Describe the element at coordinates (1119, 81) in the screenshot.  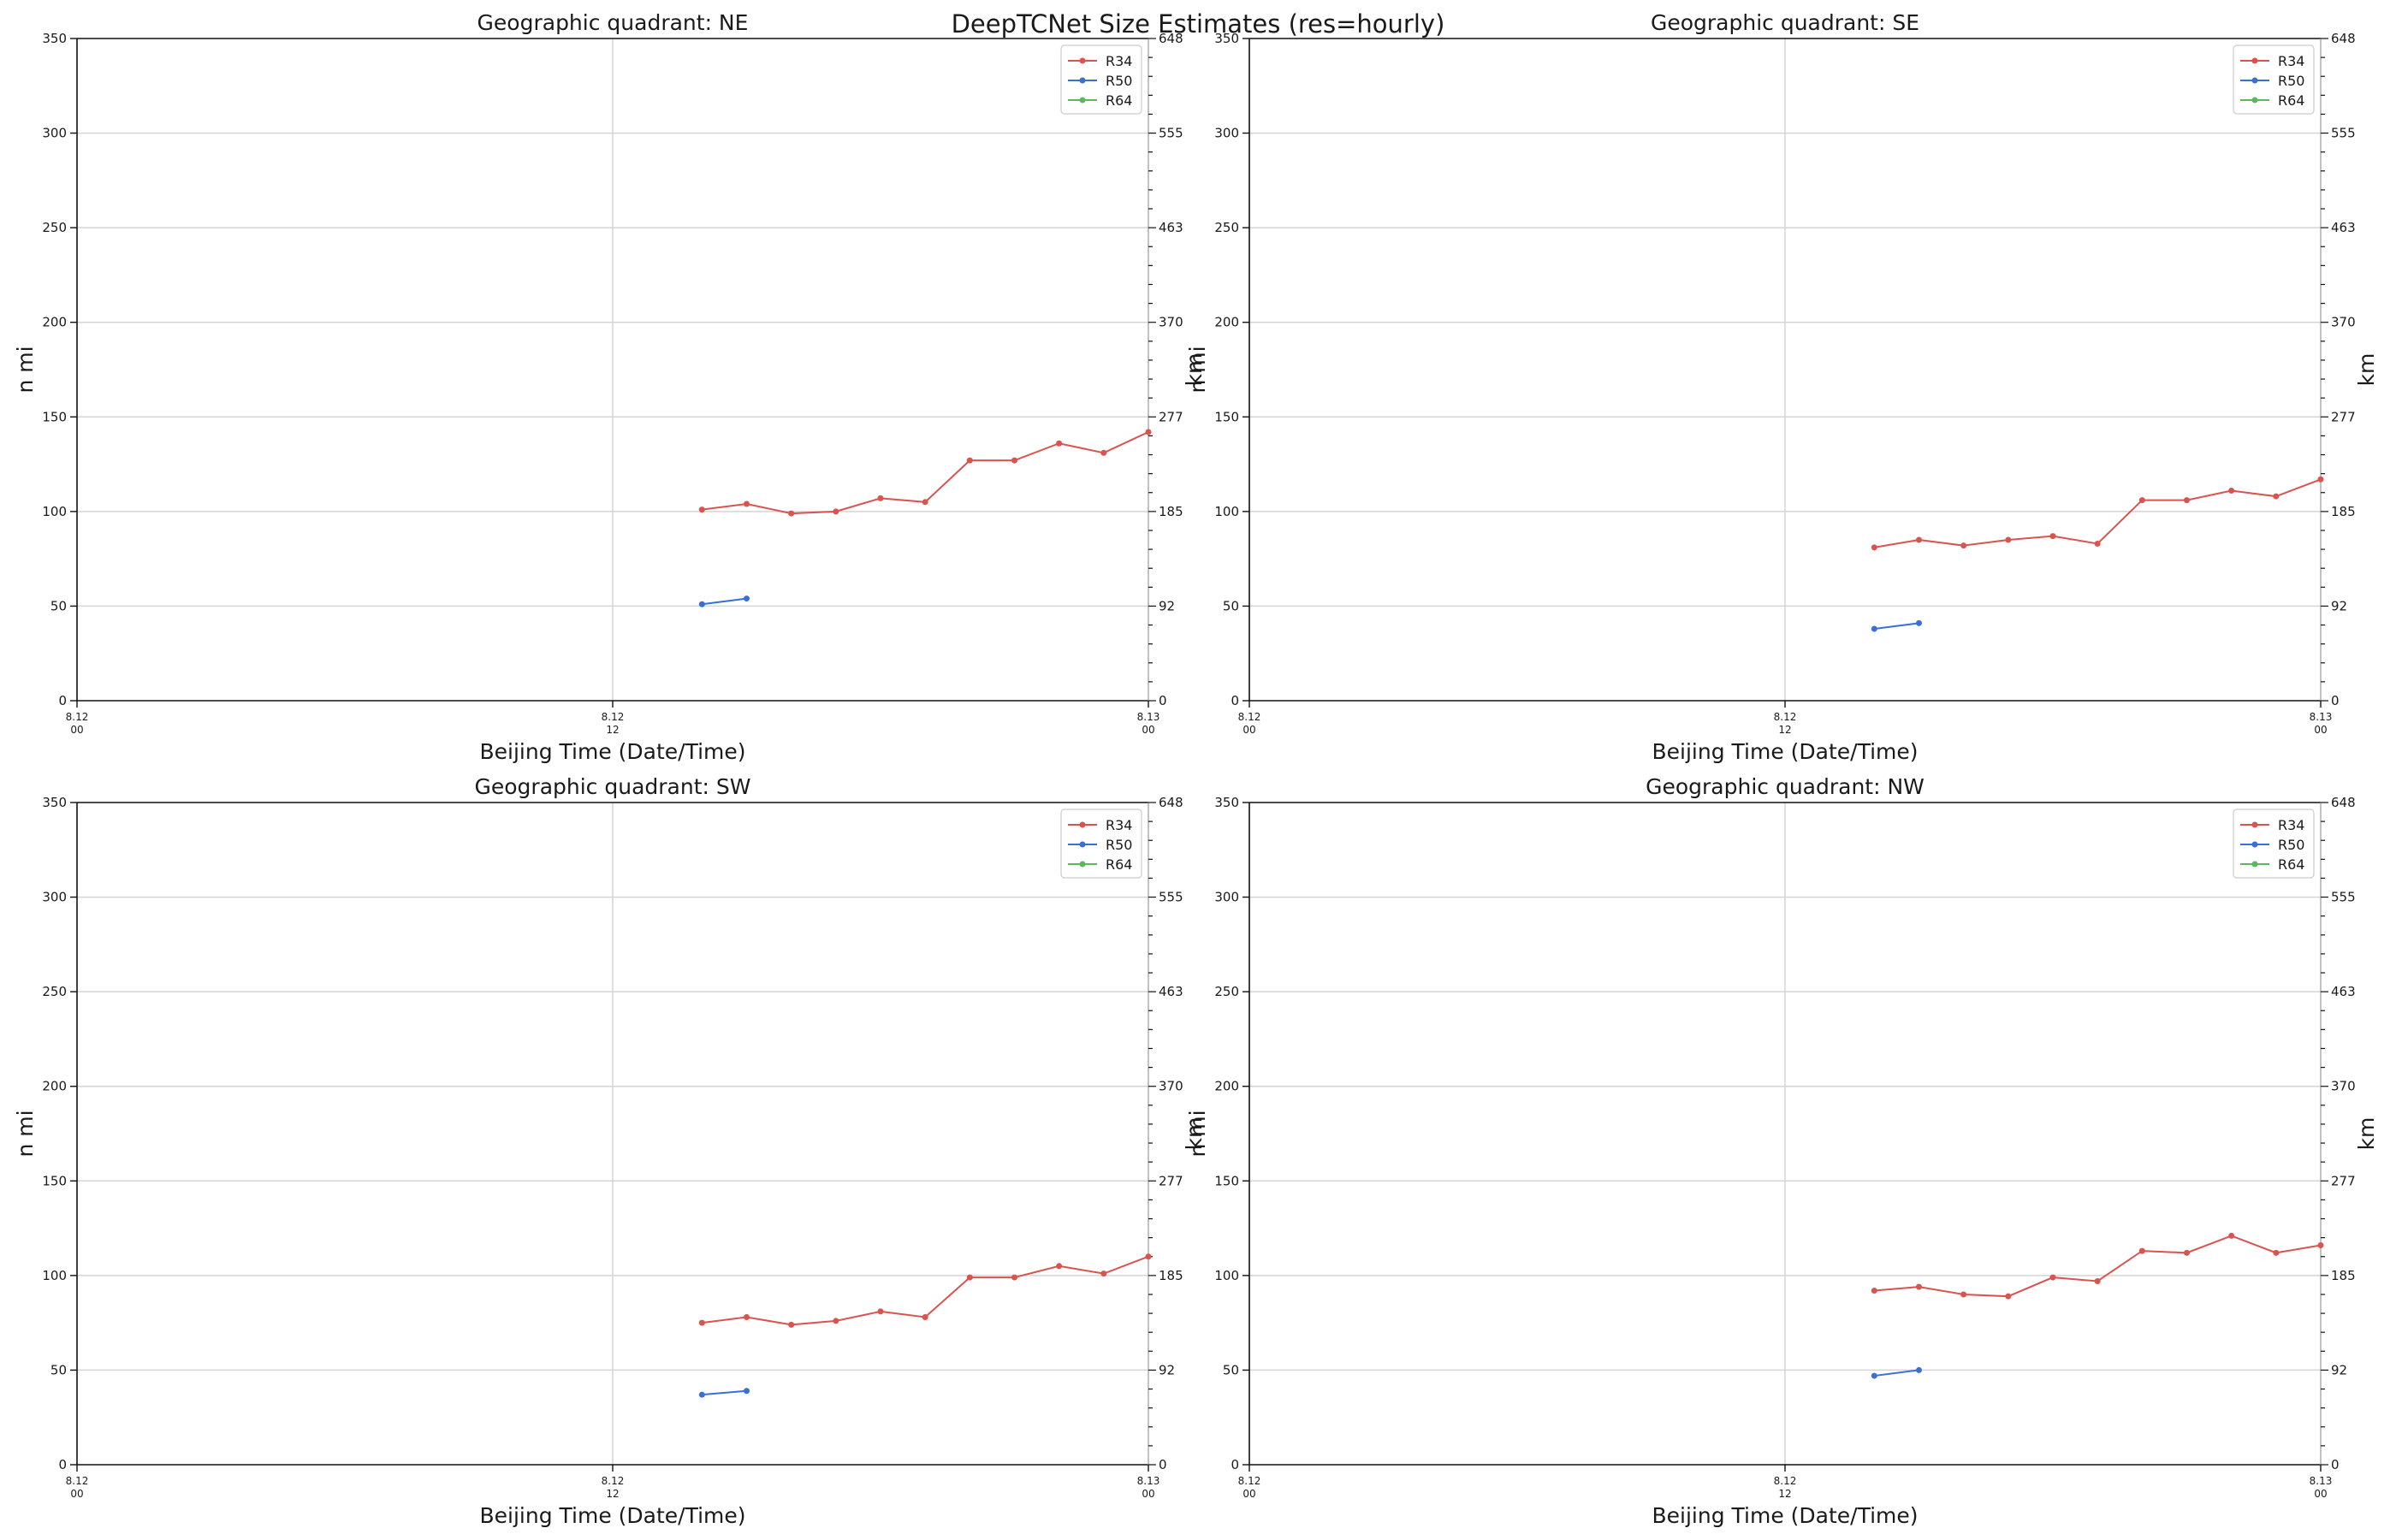
I see `legend-label: R50` at that location.